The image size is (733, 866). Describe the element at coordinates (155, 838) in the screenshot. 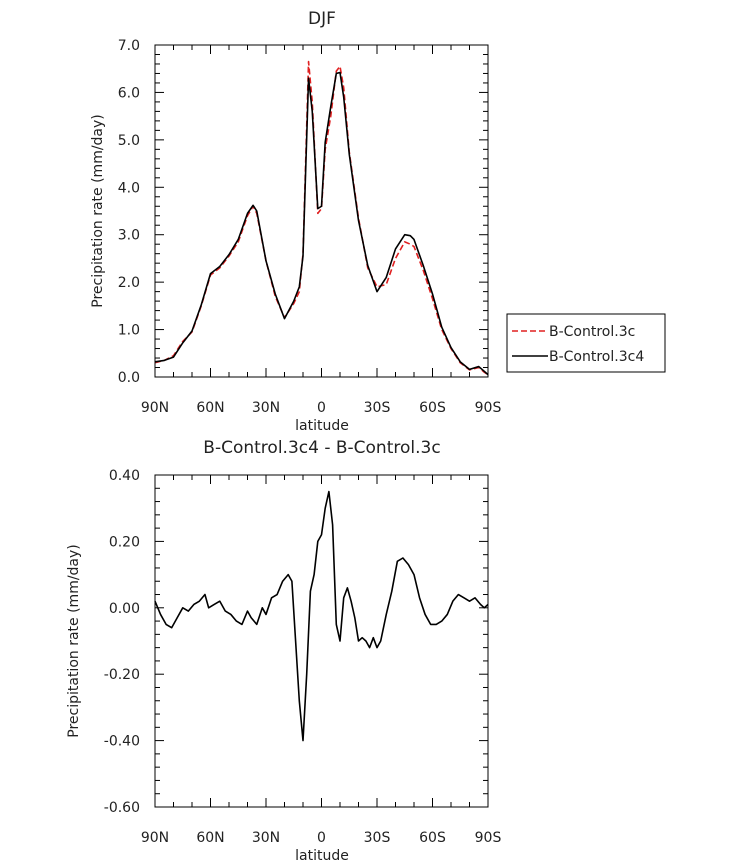

I see `bottom-chart-x-tick-label: 90N` at that location.